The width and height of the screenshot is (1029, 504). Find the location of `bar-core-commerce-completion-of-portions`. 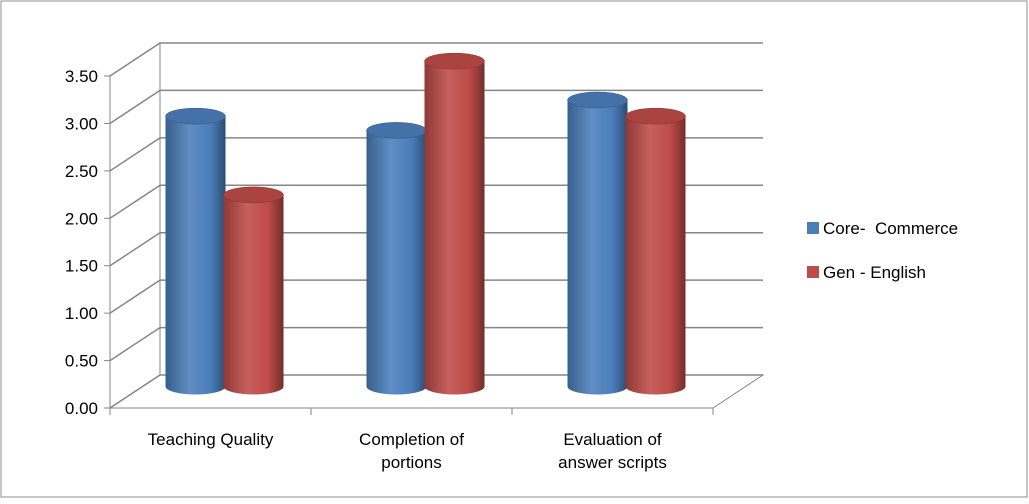

bar-core-commerce-completion-of-portions is located at coordinates (396, 258).